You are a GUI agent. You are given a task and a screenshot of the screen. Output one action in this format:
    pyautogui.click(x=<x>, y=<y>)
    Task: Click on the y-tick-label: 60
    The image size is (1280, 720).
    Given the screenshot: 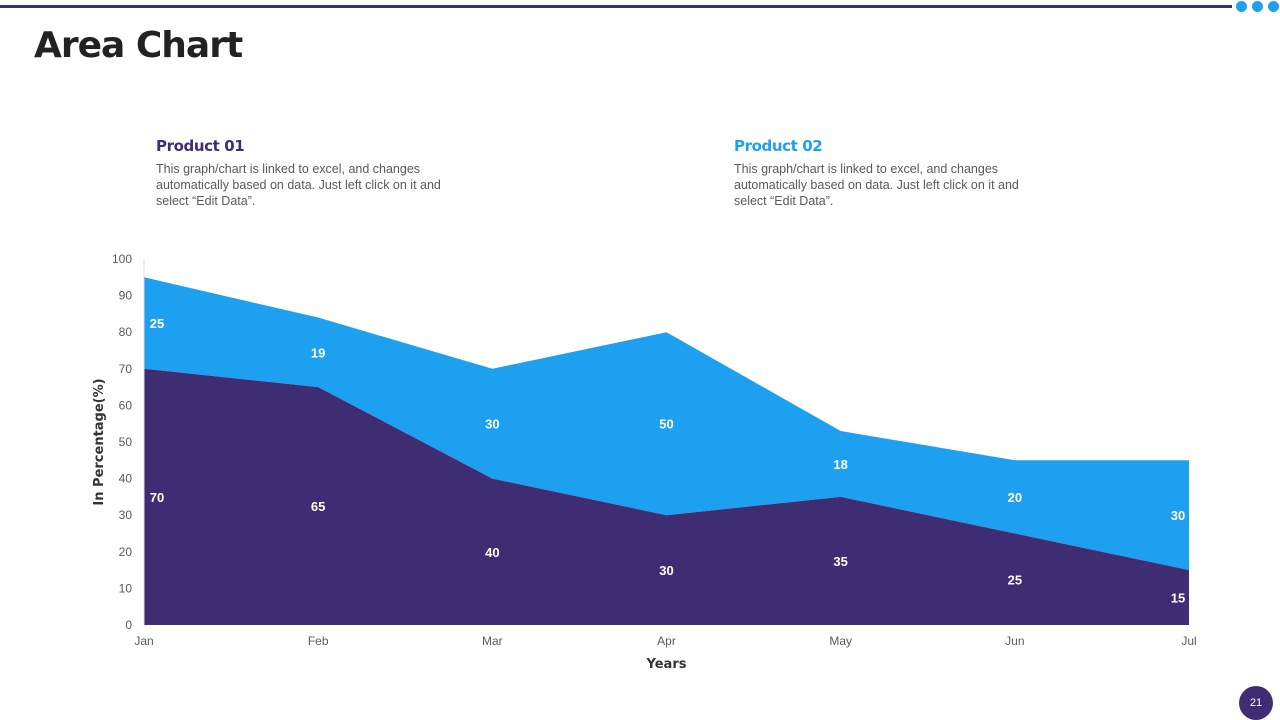 What is the action you would take?
    pyautogui.click(x=126, y=405)
    